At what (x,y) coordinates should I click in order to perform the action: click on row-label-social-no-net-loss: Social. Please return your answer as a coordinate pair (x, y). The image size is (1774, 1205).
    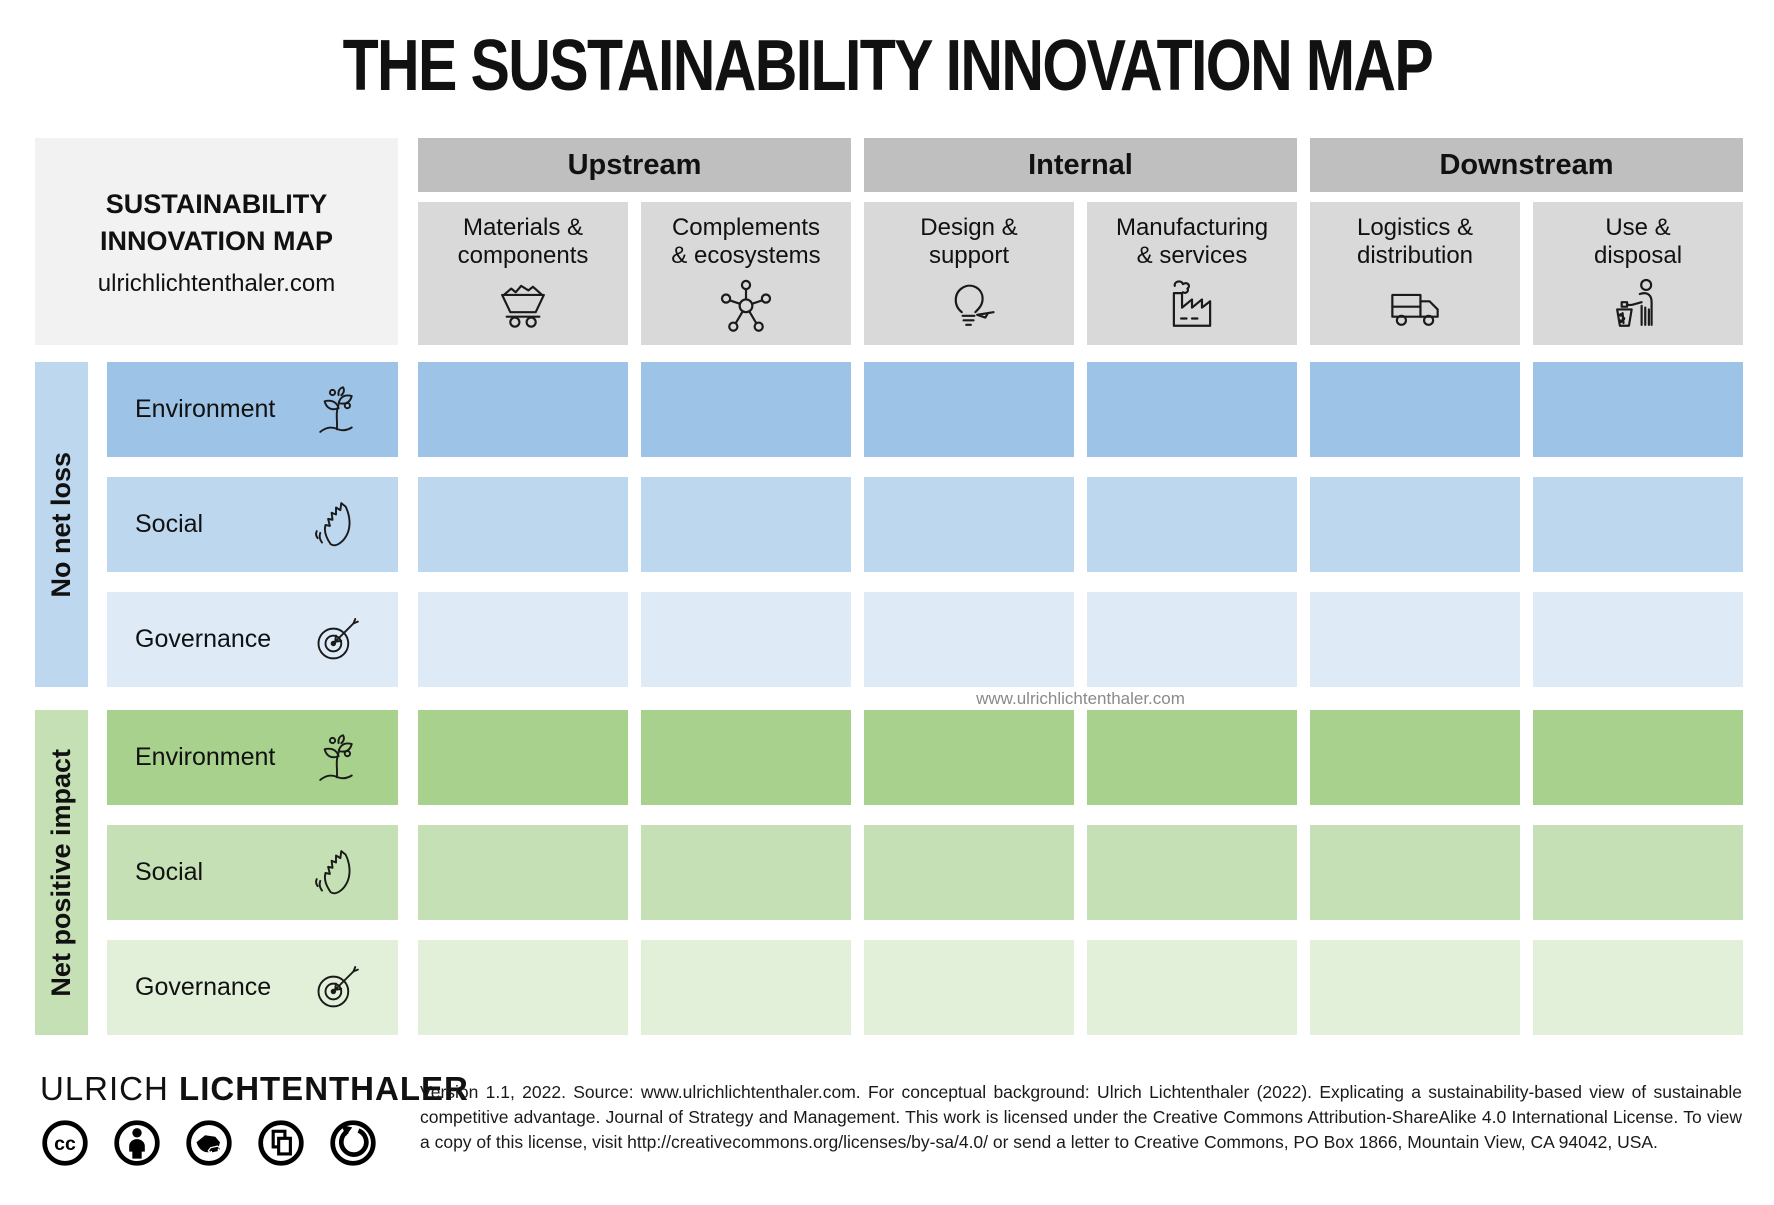
    Looking at the image, I should click on (252, 524).